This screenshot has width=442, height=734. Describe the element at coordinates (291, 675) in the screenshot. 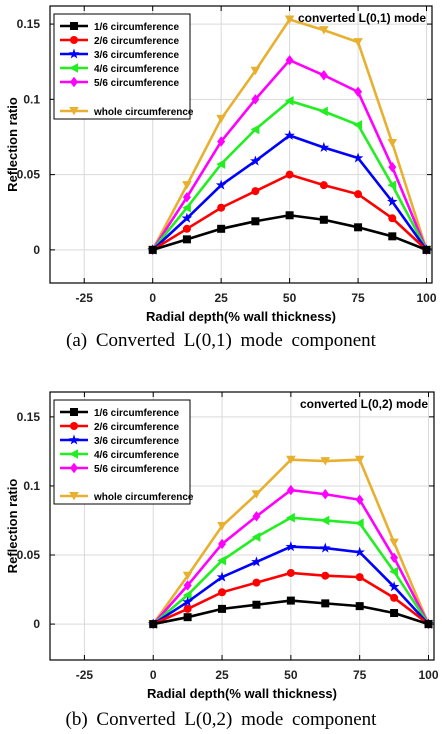

I see `x-tick-label: 50` at that location.